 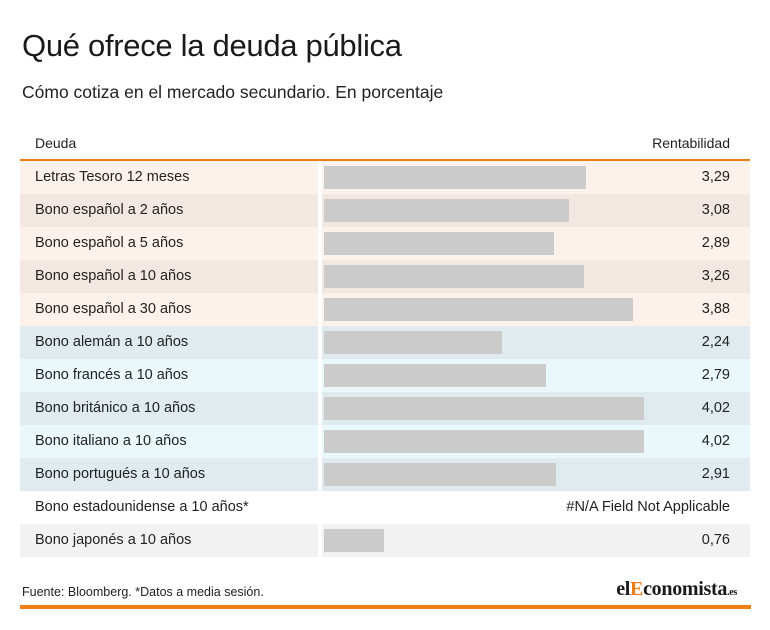 What do you see at coordinates (56, 143) in the screenshot?
I see `header-debt: Deuda` at bounding box center [56, 143].